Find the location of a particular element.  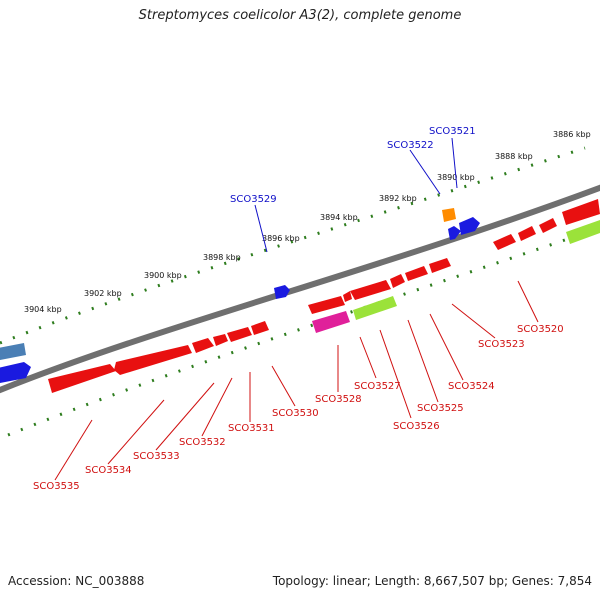

scale-label: 3886 kbp is located at coordinates (572, 134).